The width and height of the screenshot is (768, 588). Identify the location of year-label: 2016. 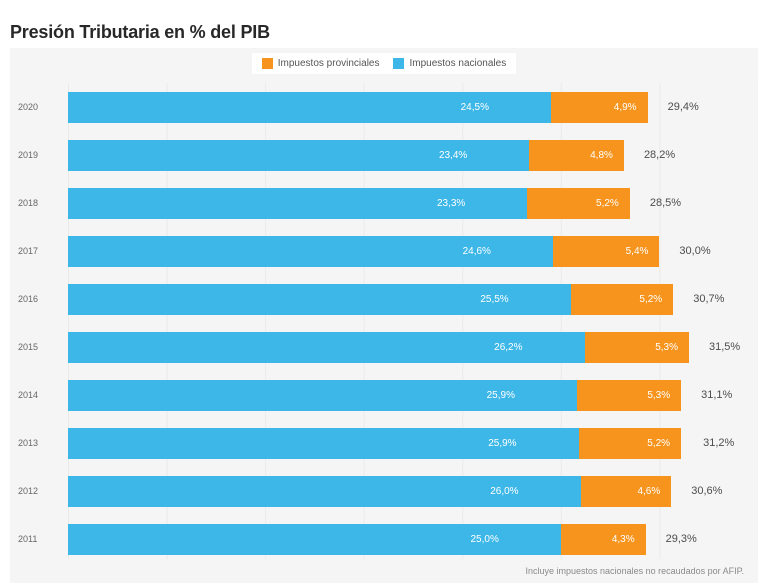
(28, 299).